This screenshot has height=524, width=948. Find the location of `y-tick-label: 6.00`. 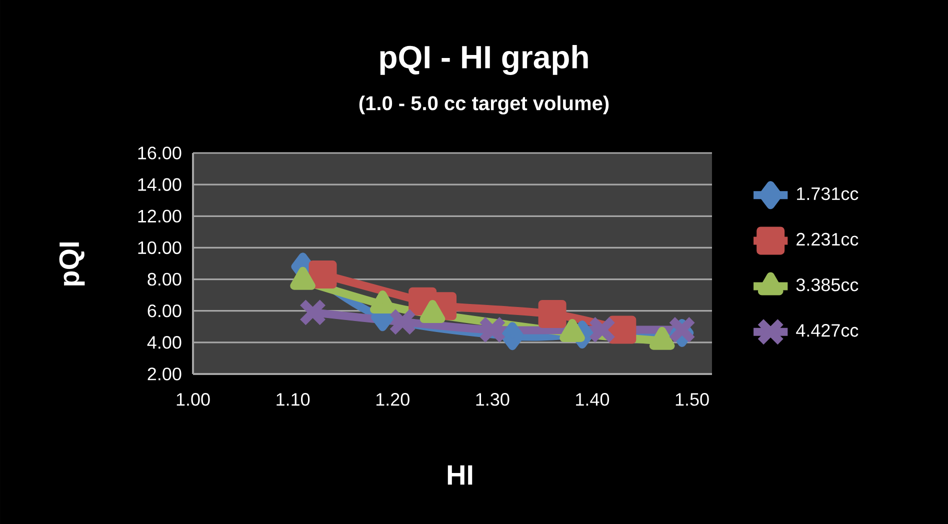

y-tick-label: 6.00 is located at coordinates (165, 311).